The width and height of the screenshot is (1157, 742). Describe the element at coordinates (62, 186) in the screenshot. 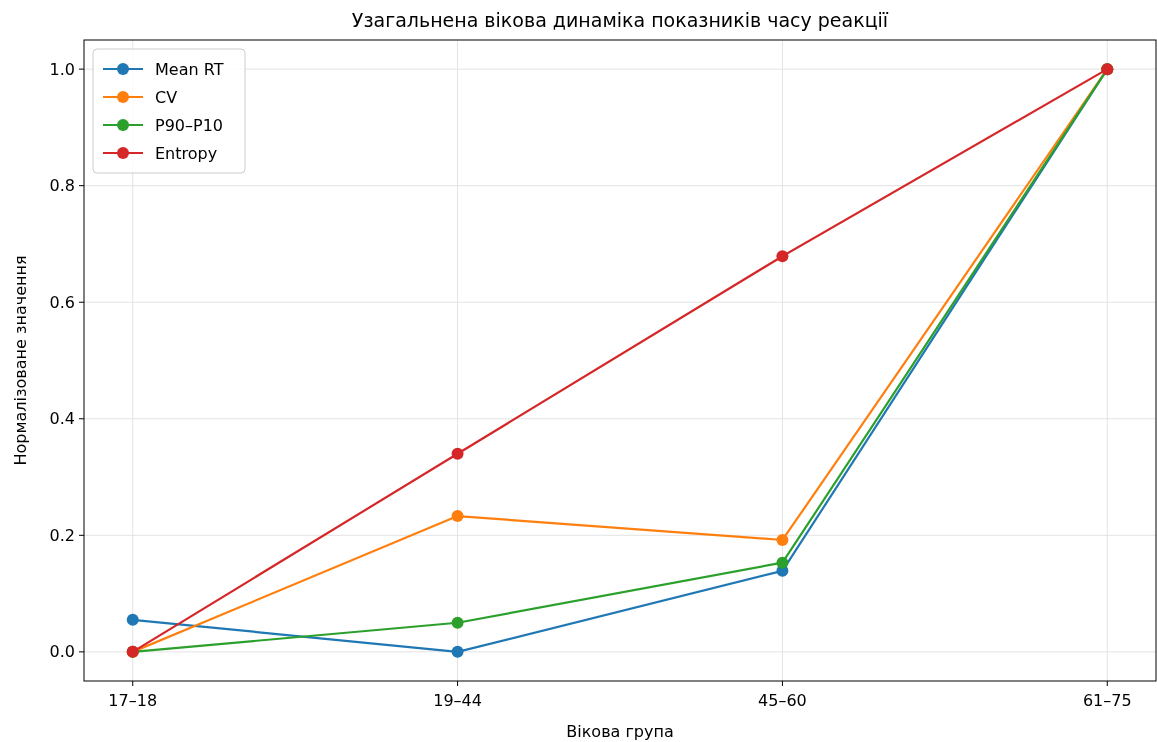

I see `y-tick-label: 0.8` at that location.